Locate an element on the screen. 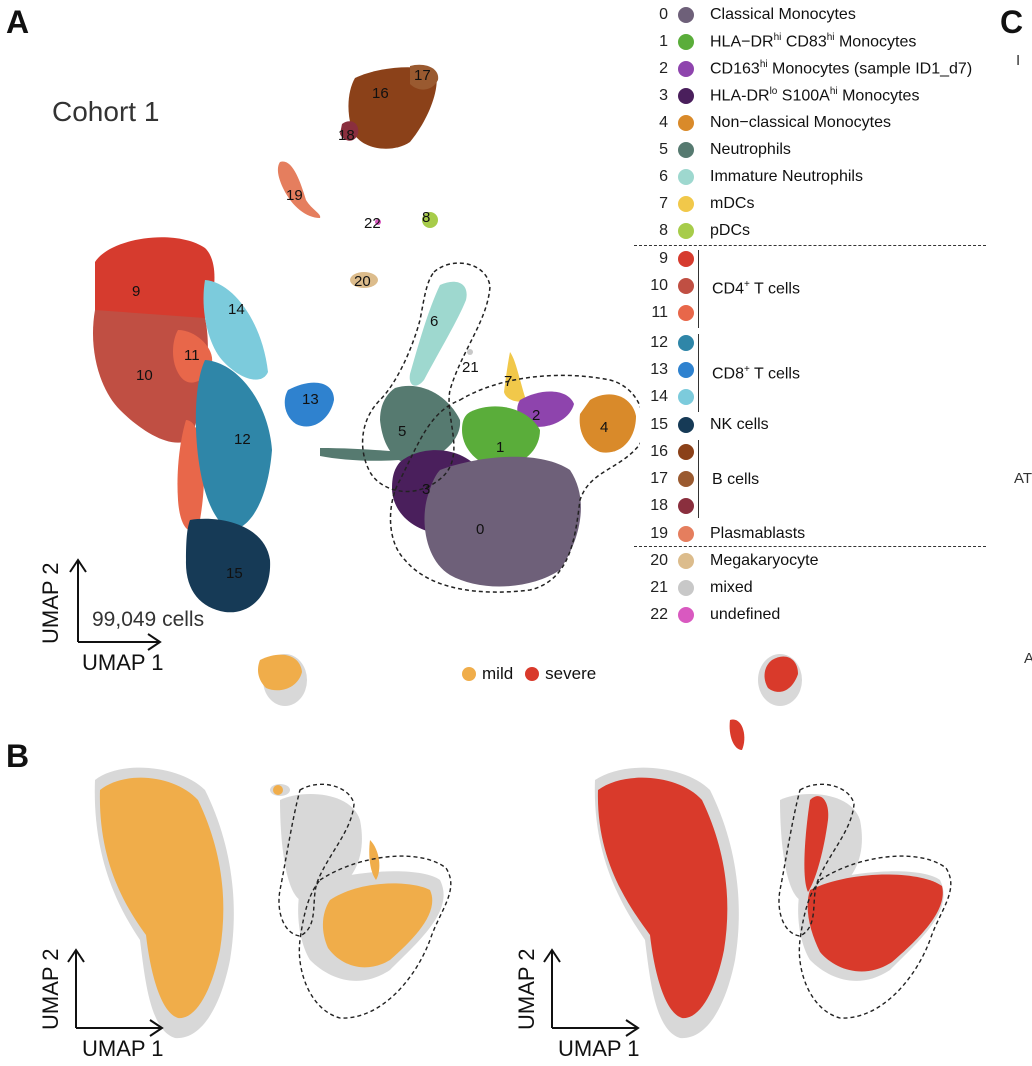 This screenshot has width=1032, height=1066. legend-row-8: 8 pDCs is located at coordinates (693, 231).